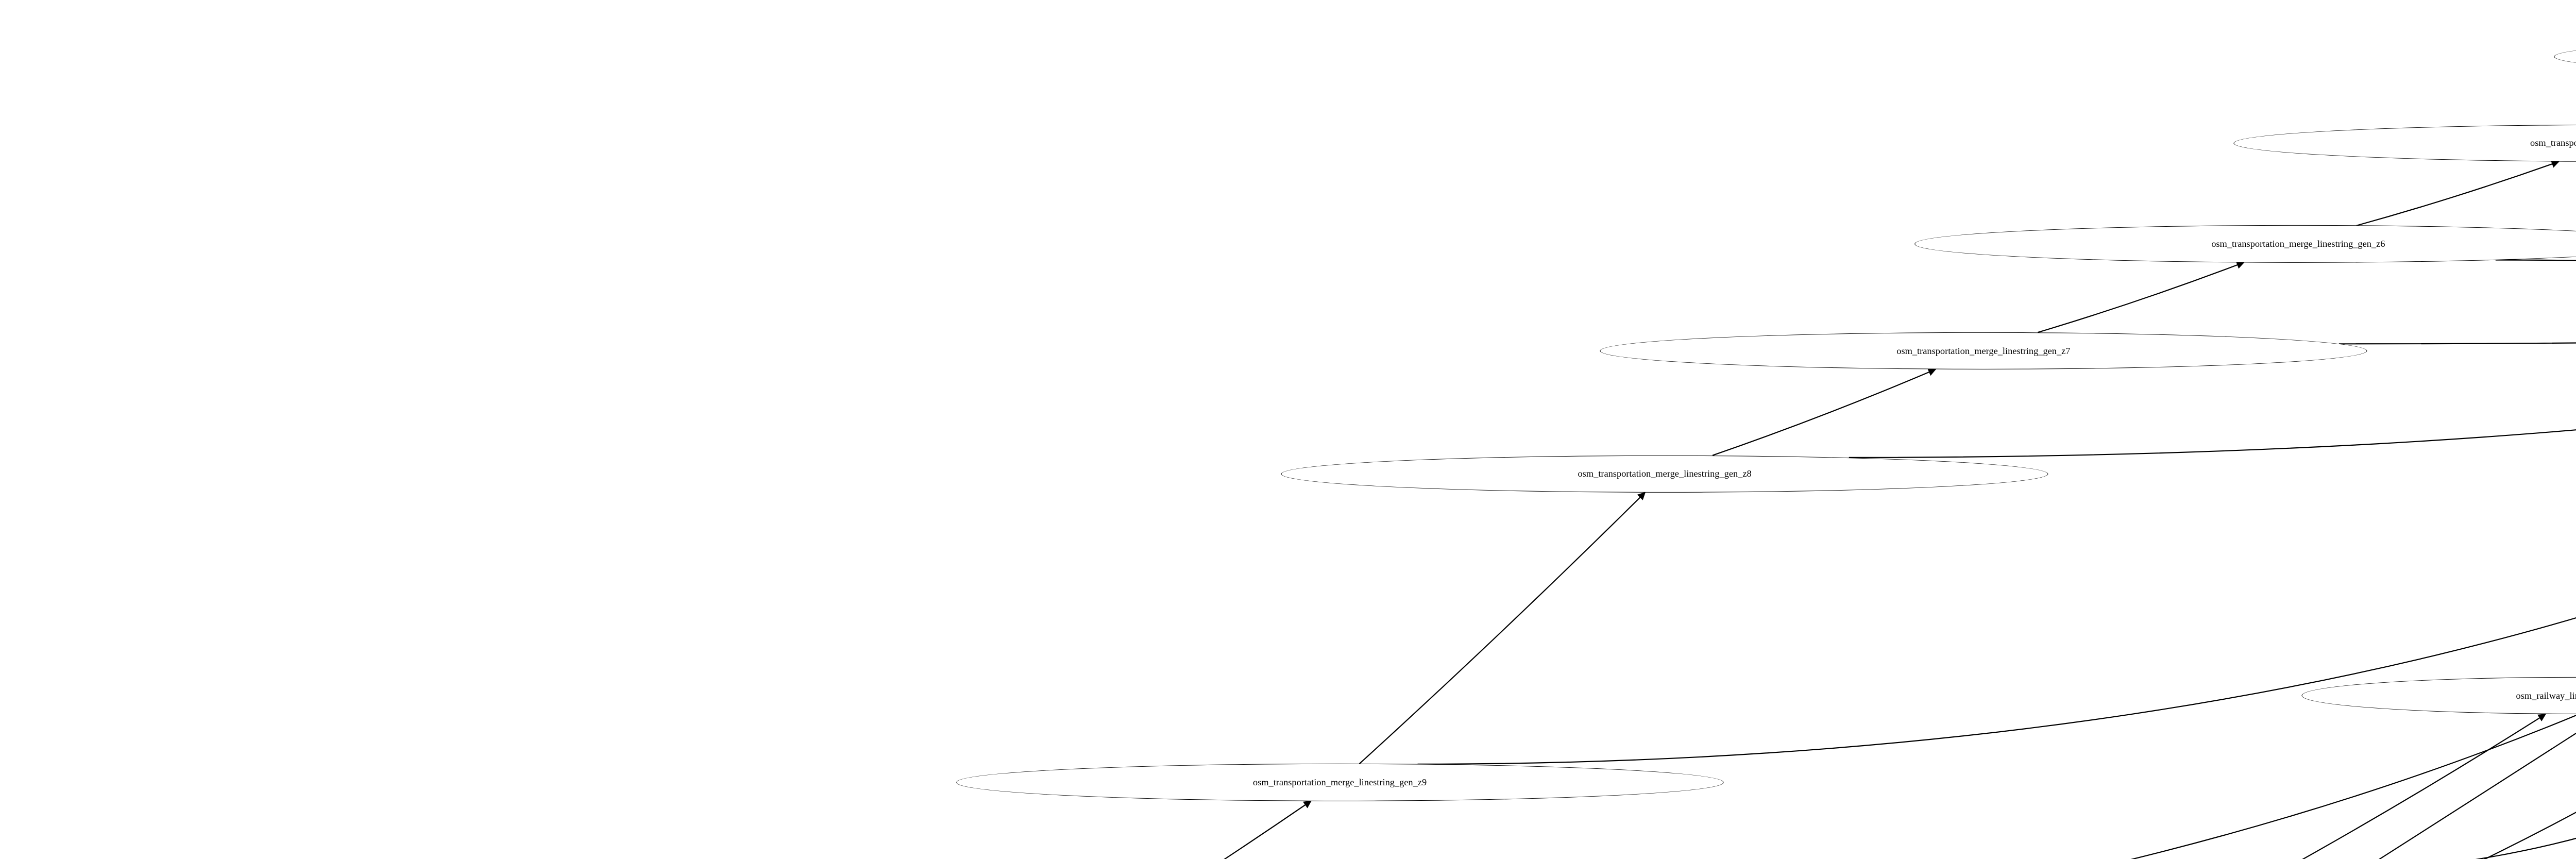 The image size is (2576, 859). I want to click on edge-osm_transportation_merge_linestring_gen_z10-to-osm_transportation_merge_linestring_gen_z9, so click(1268, 829).